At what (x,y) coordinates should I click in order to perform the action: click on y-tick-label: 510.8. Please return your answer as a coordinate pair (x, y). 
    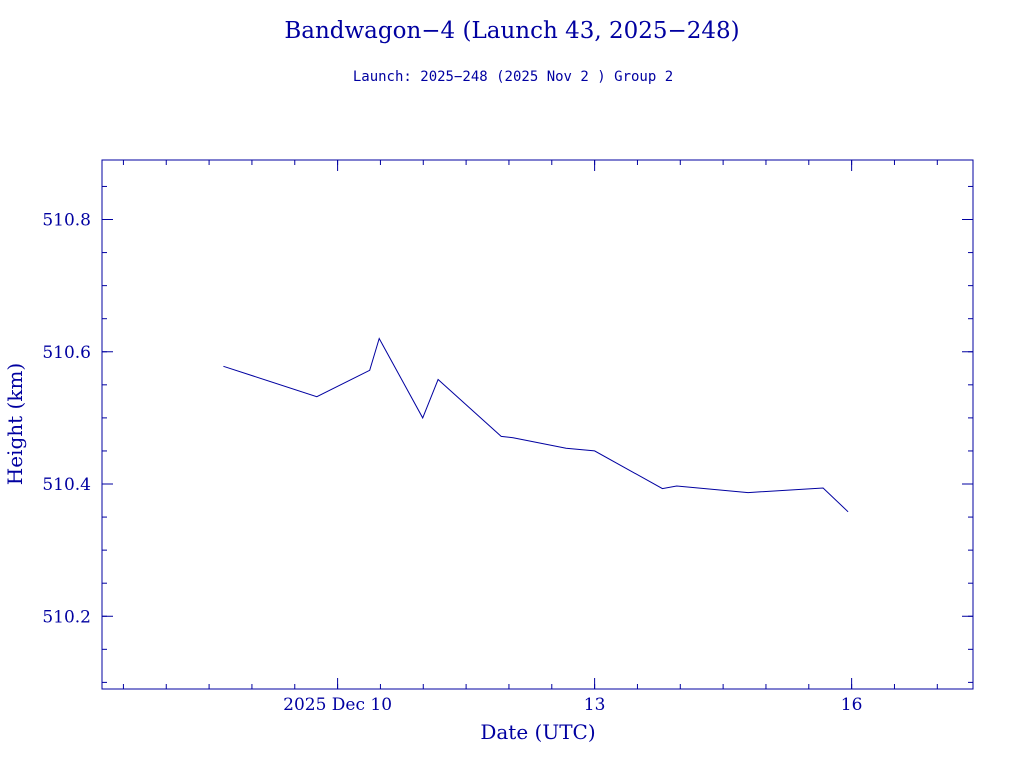
    Looking at the image, I should click on (66, 221).